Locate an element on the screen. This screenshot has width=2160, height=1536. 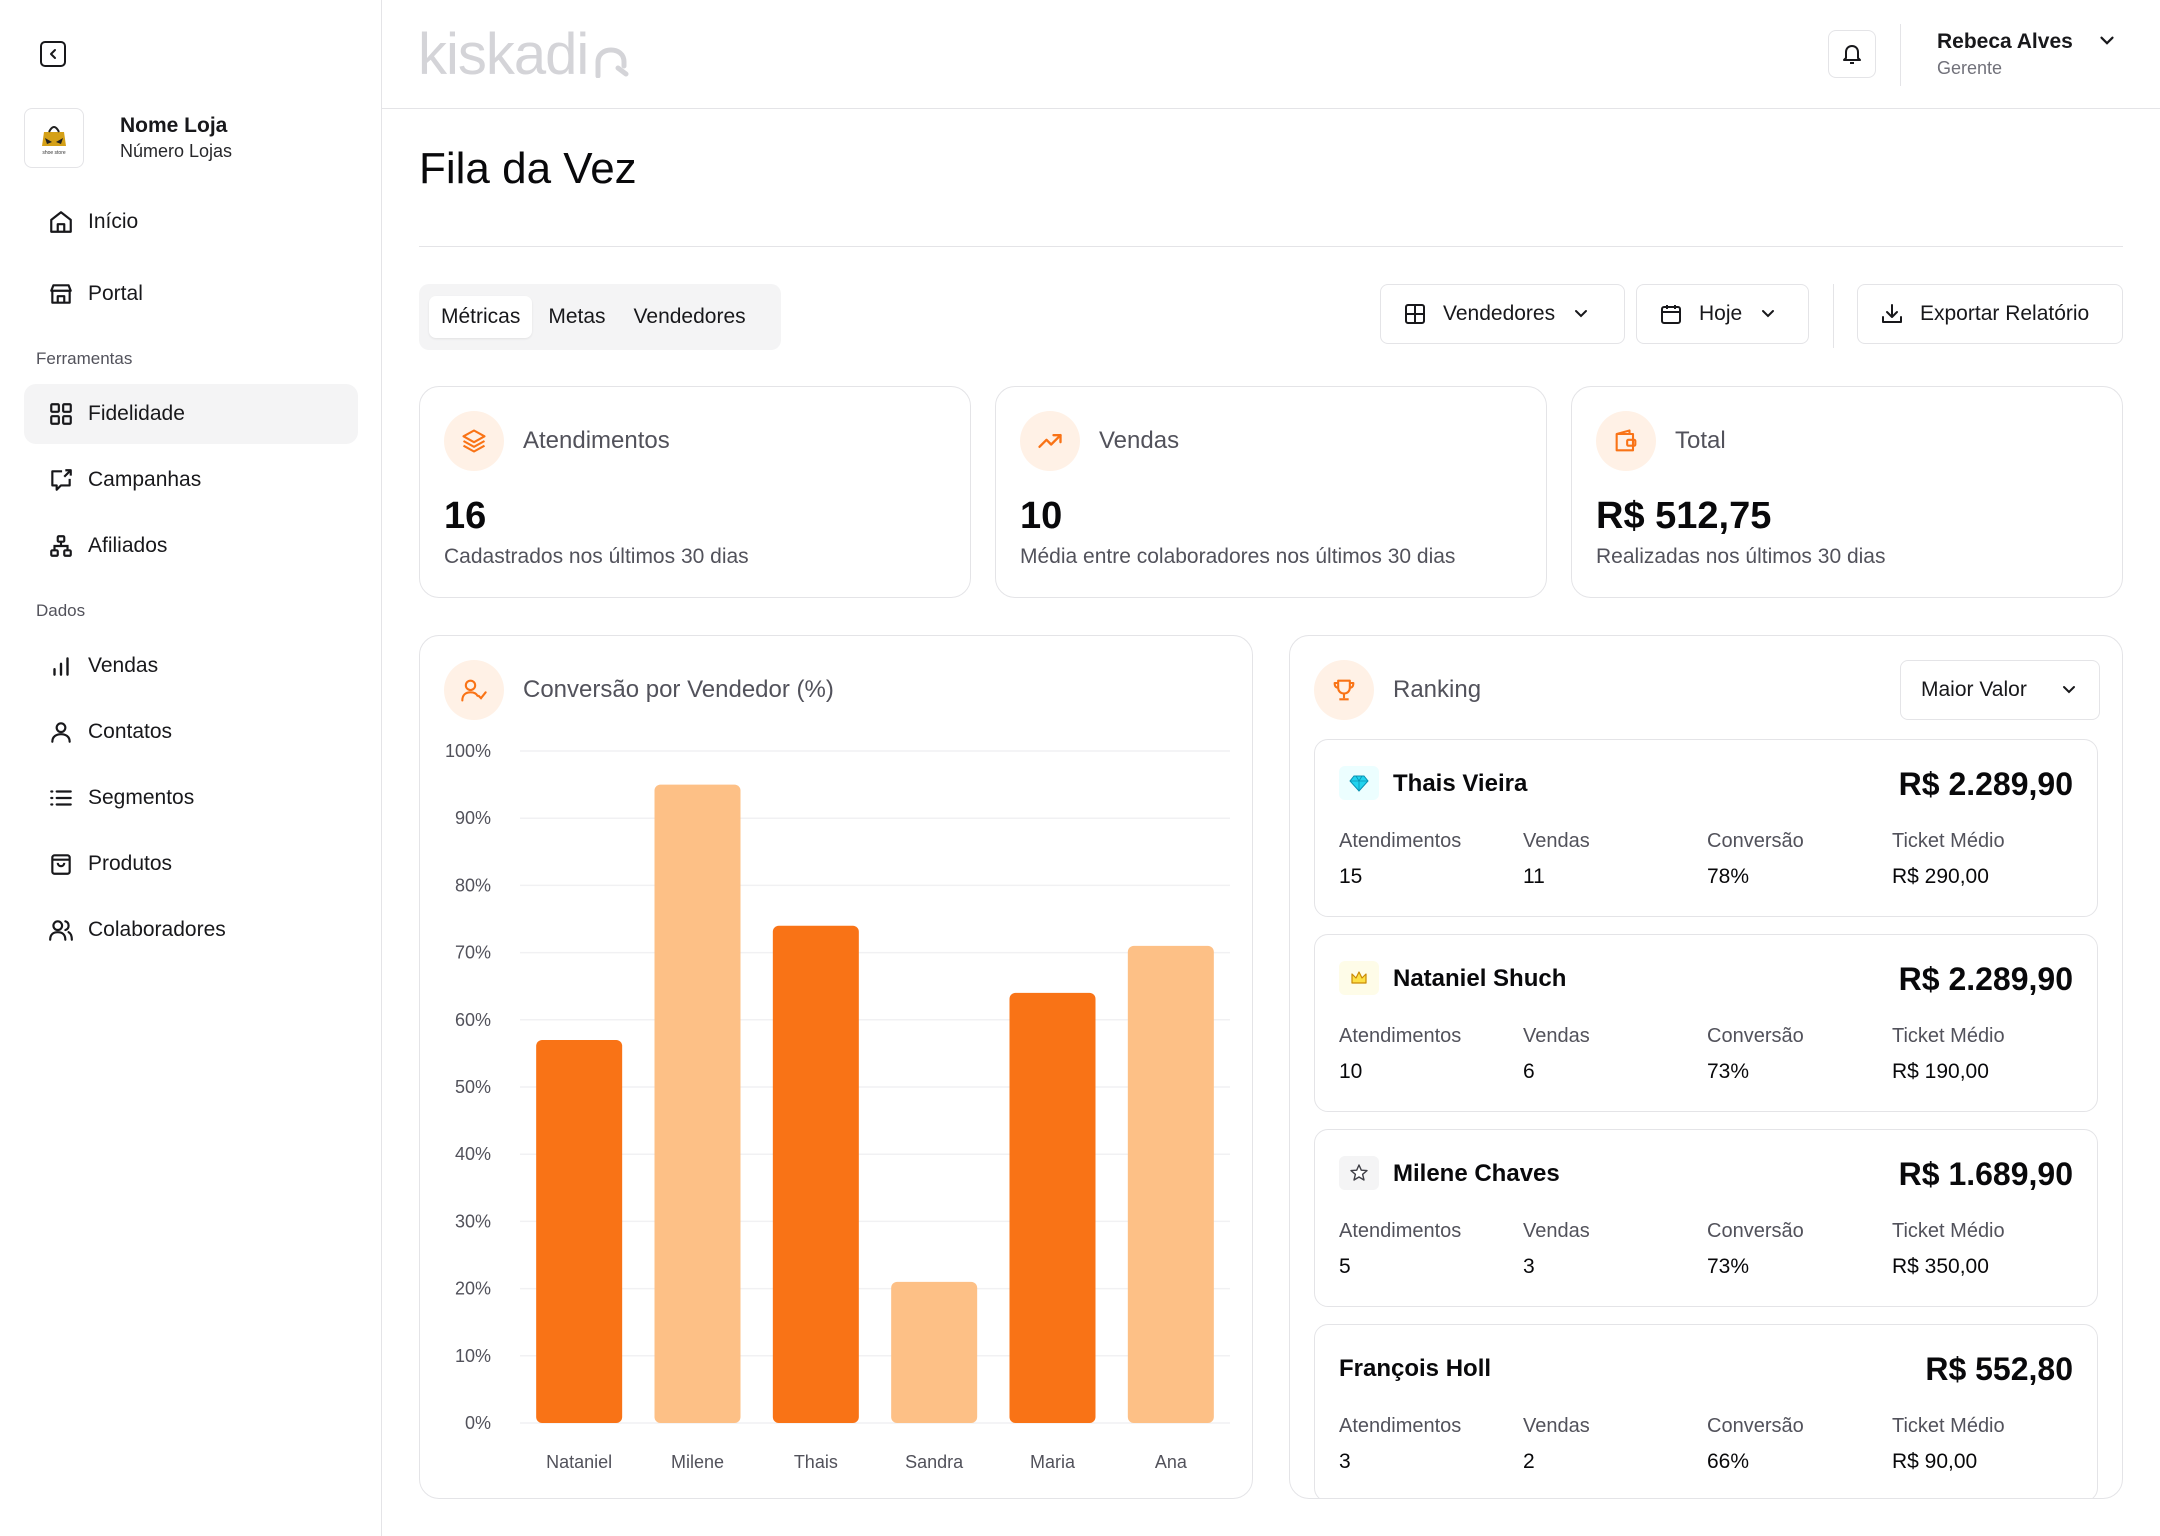
tab-vendedores: Vendedores is located at coordinates (689, 316).